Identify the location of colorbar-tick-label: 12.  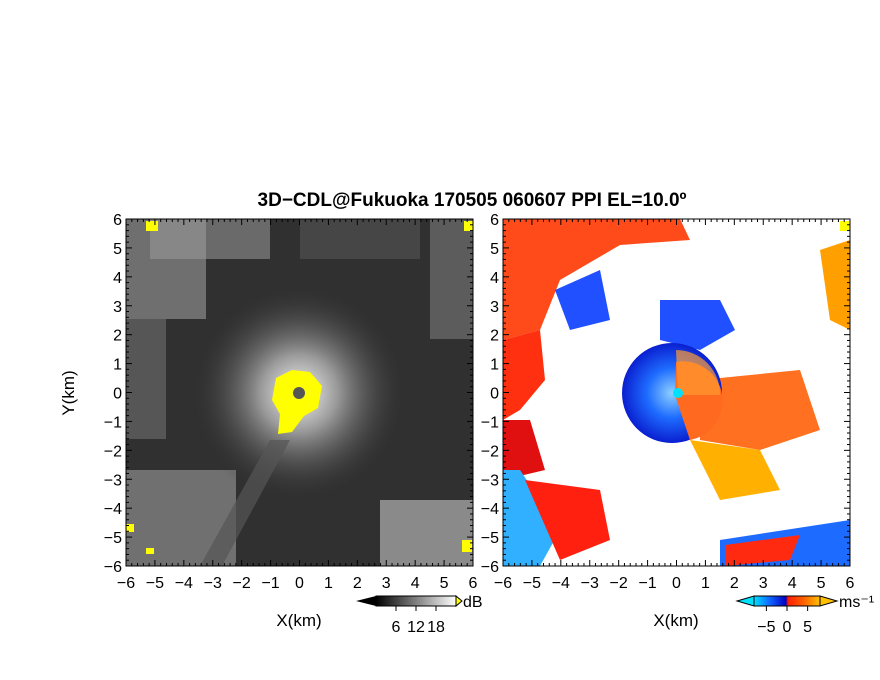
(416, 627).